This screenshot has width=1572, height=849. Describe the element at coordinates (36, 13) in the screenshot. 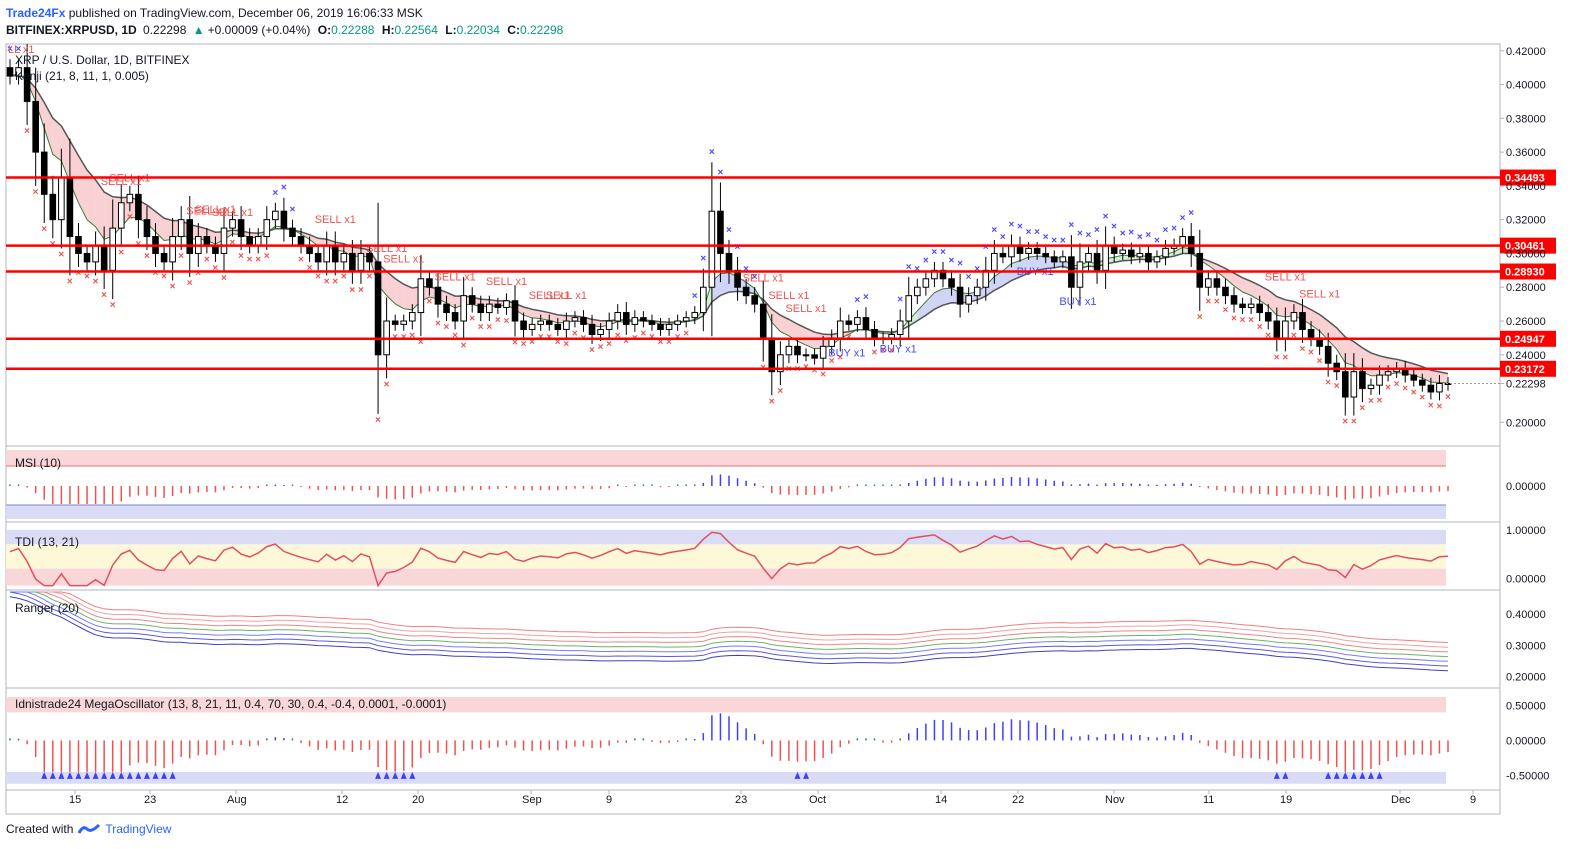

I see `author-name: Trade24Fx` at that location.